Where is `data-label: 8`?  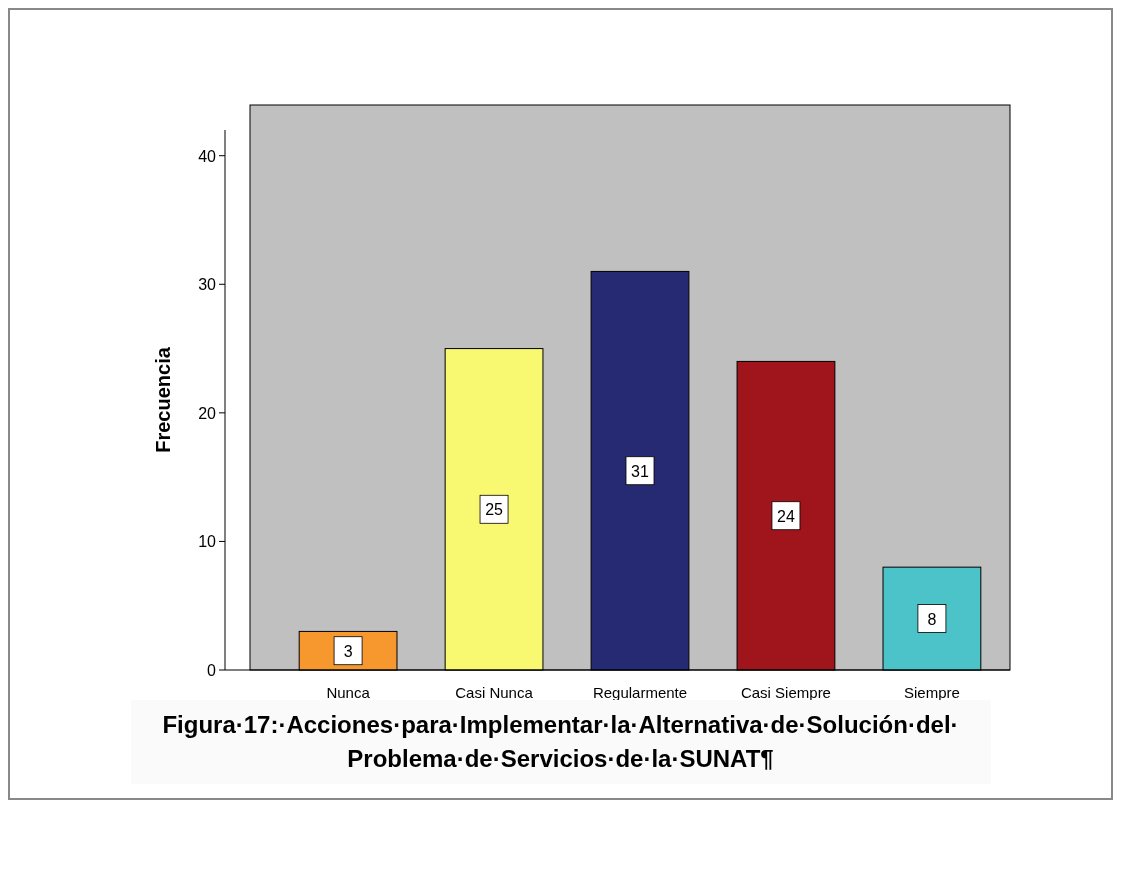 data-label: 8 is located at coordinates (932, 619).